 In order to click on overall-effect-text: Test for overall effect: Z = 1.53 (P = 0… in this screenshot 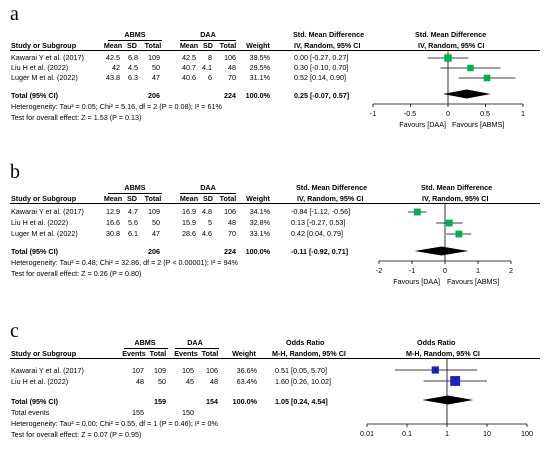, I will do `click(76, 117)`.